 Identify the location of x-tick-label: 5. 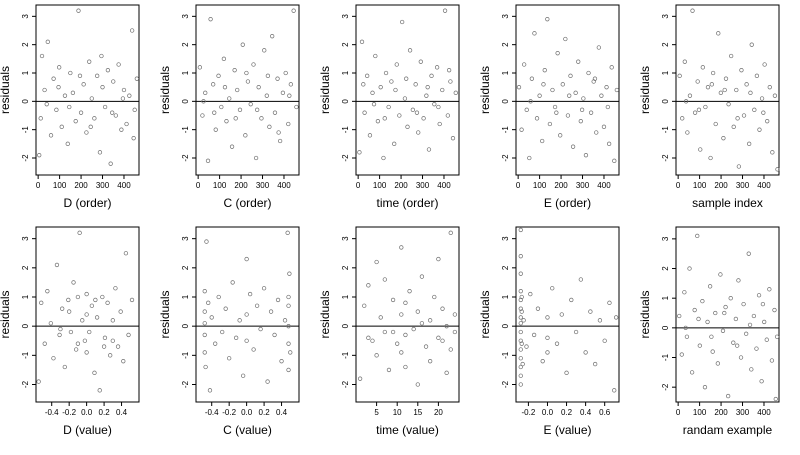
(376, 412).